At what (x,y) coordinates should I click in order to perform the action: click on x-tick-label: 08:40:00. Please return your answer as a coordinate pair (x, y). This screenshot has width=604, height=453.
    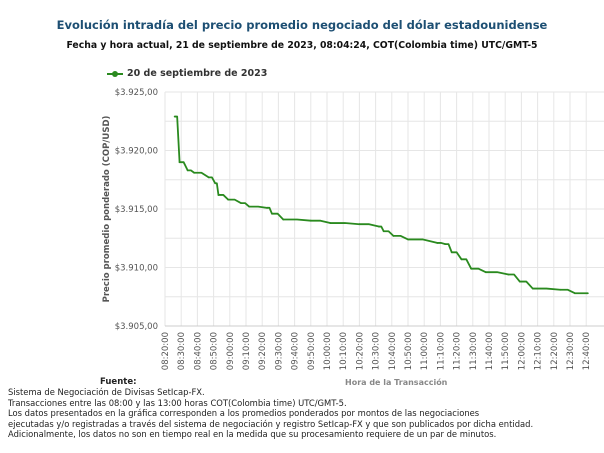
    Looking at the image, I should click on (198, 351).